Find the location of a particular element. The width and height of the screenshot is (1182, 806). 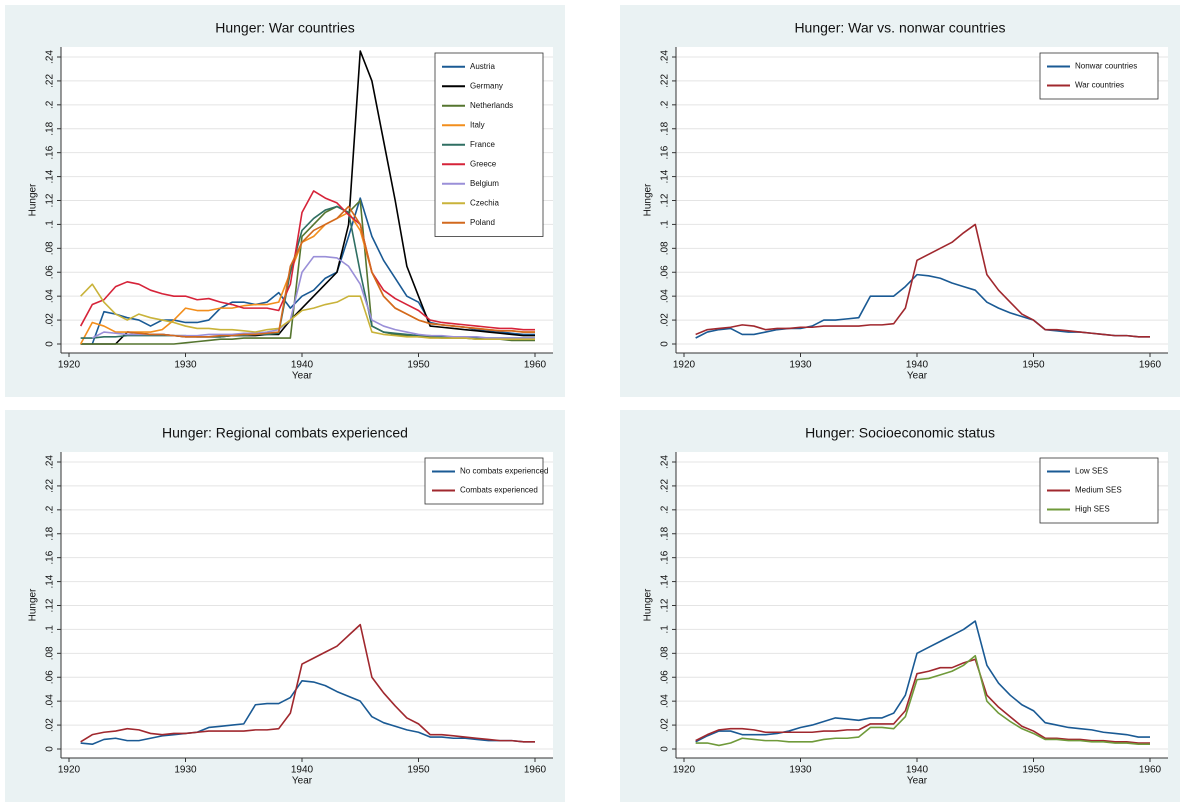

legend-label: Low SES is located at coordinates (1091, 471).